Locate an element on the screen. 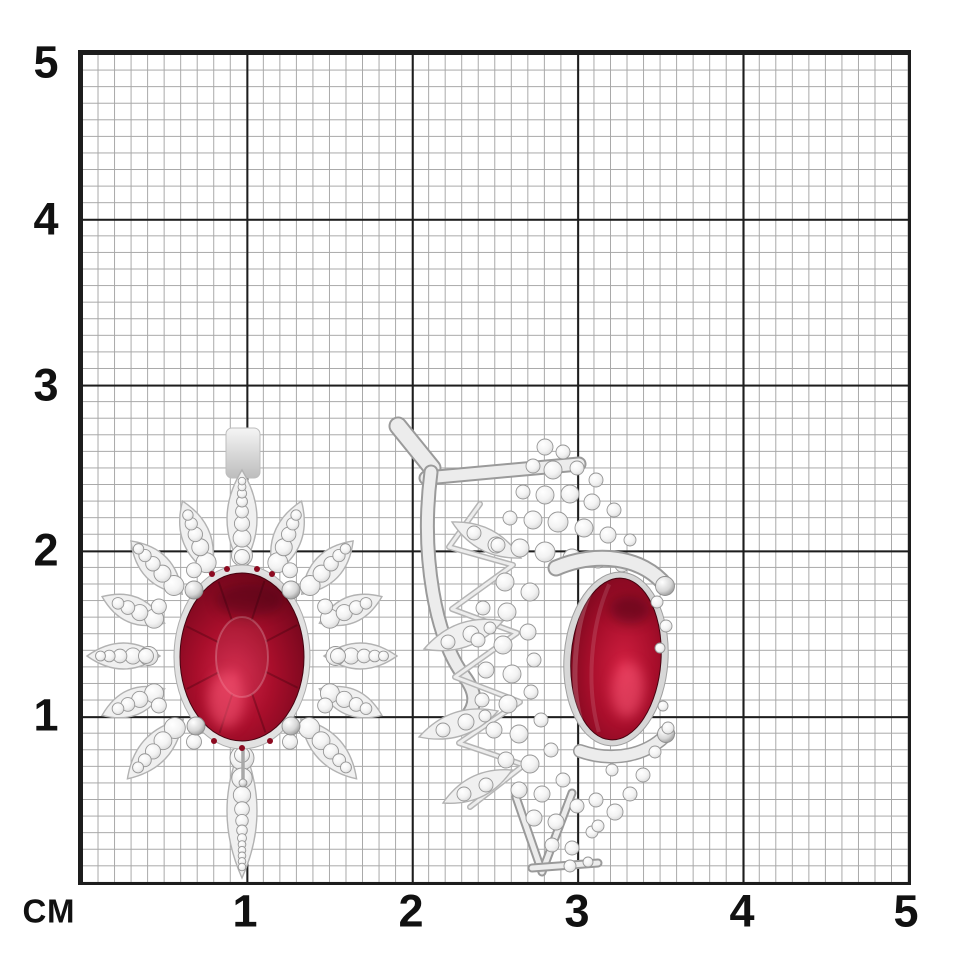 This screenshot has height=970, width=970. x-axis-label: 5 is located at coordinates (906, 911).